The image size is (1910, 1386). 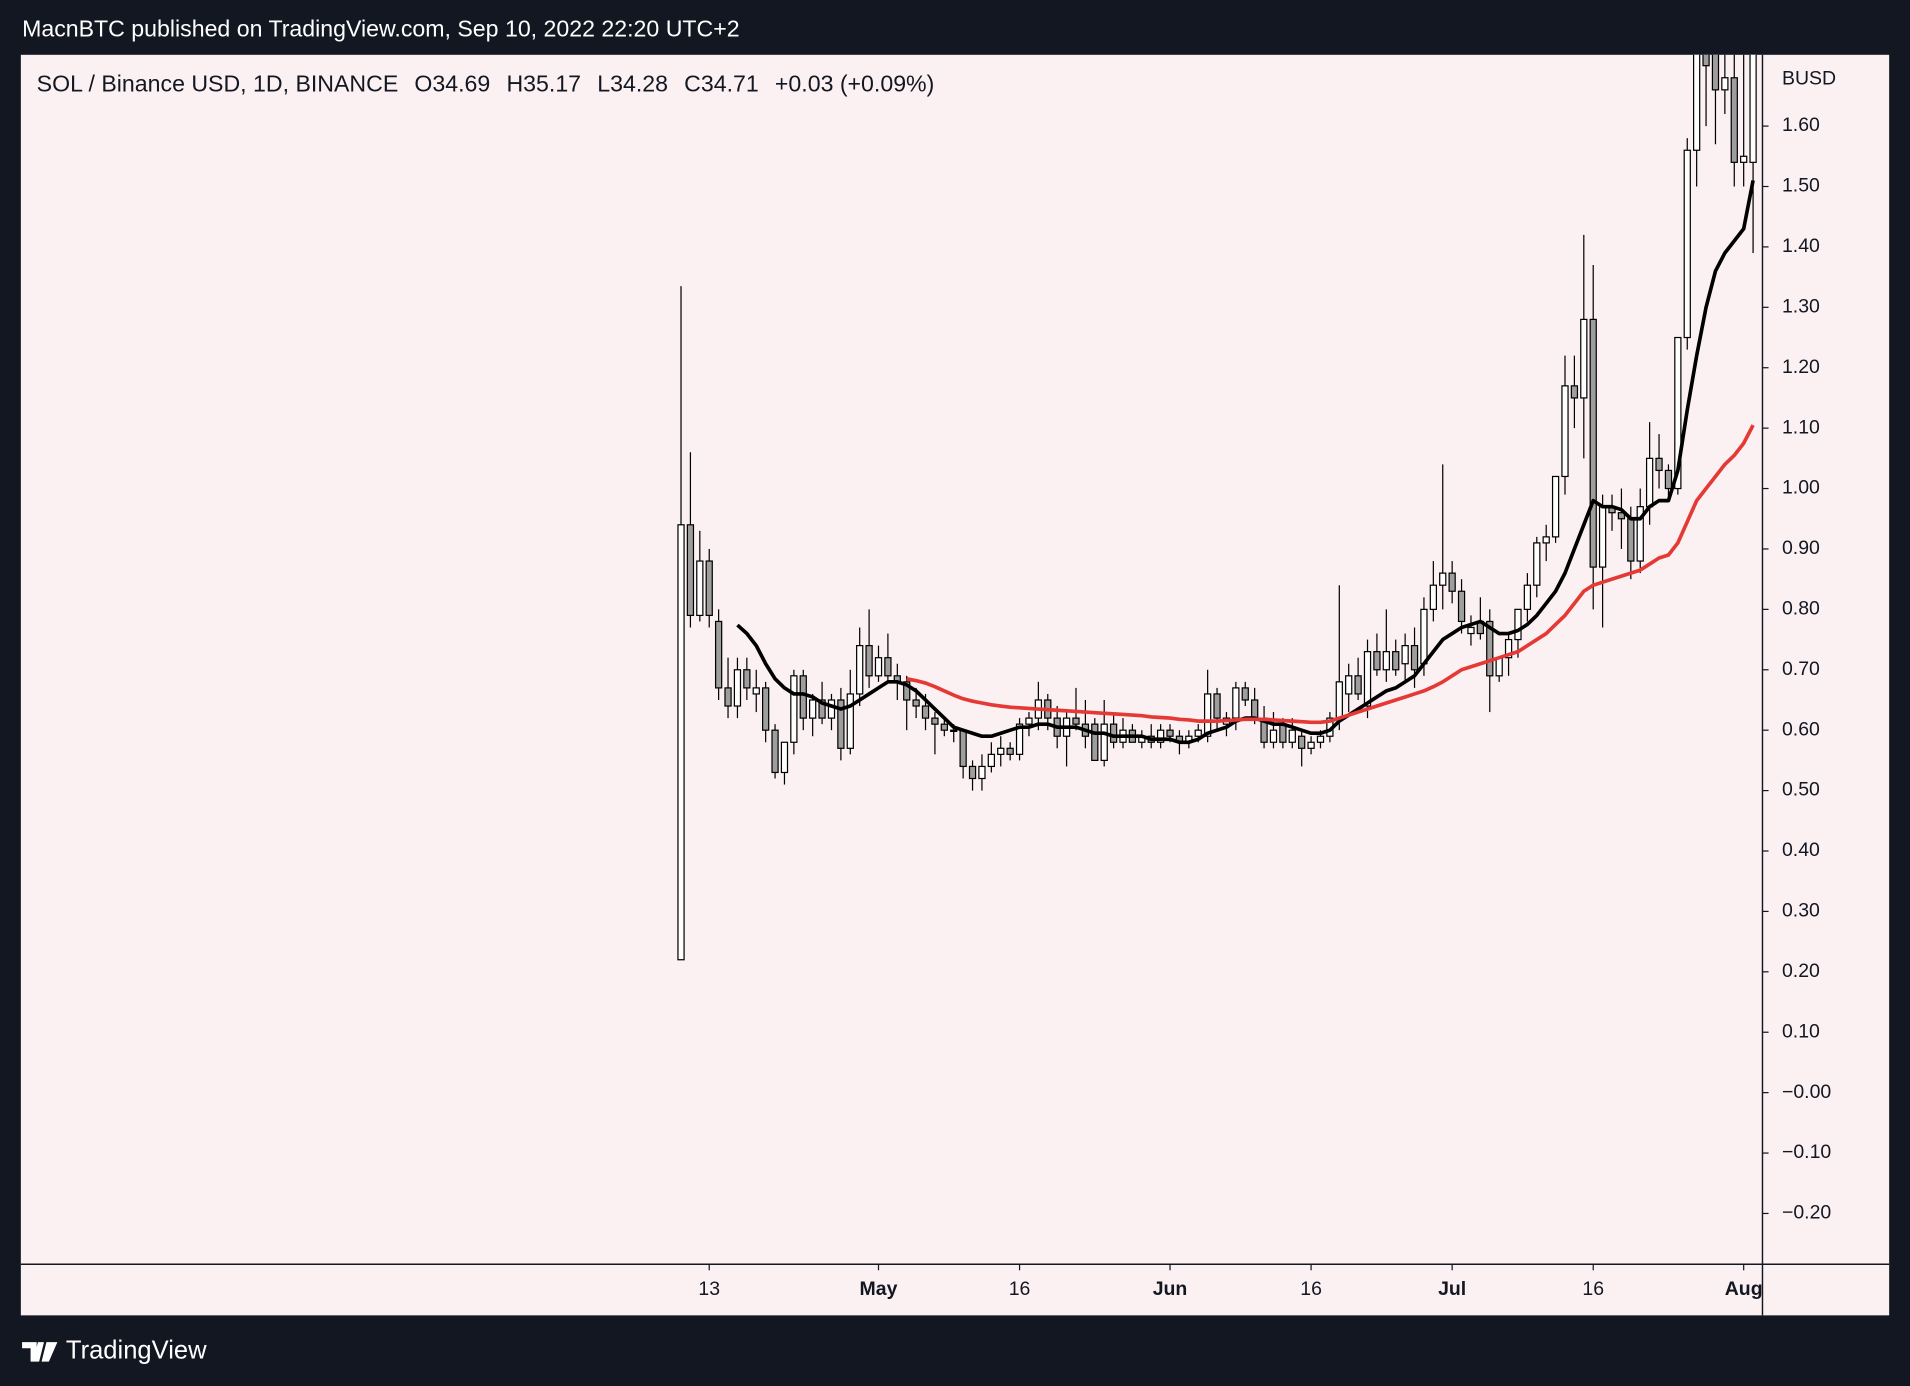 I want to click on y-tick-label: 0.80, so click(x=1801, y=609).